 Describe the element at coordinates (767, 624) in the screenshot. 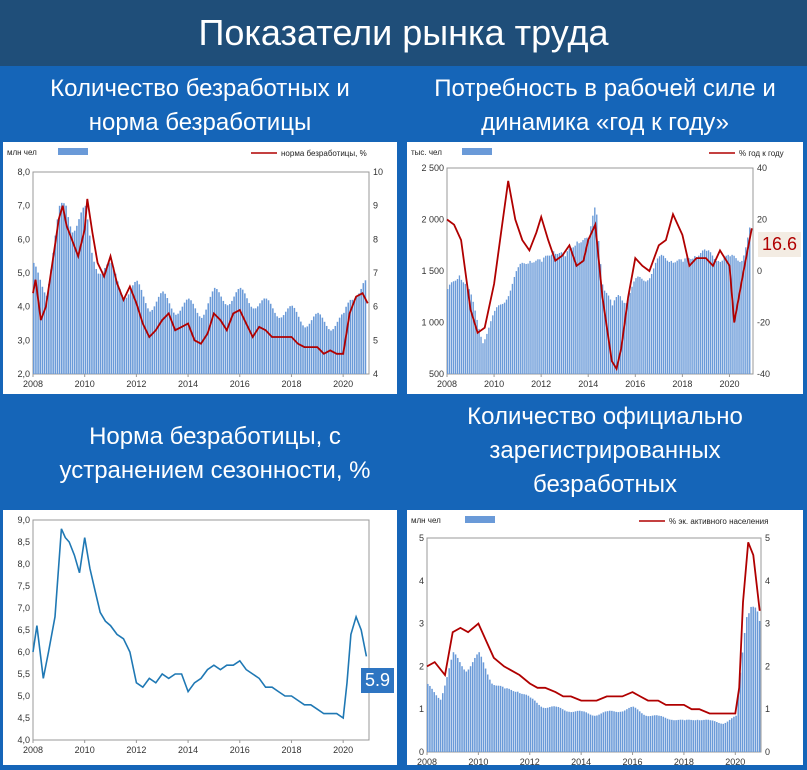

I see `y-right-tick-label: 3` at that location.